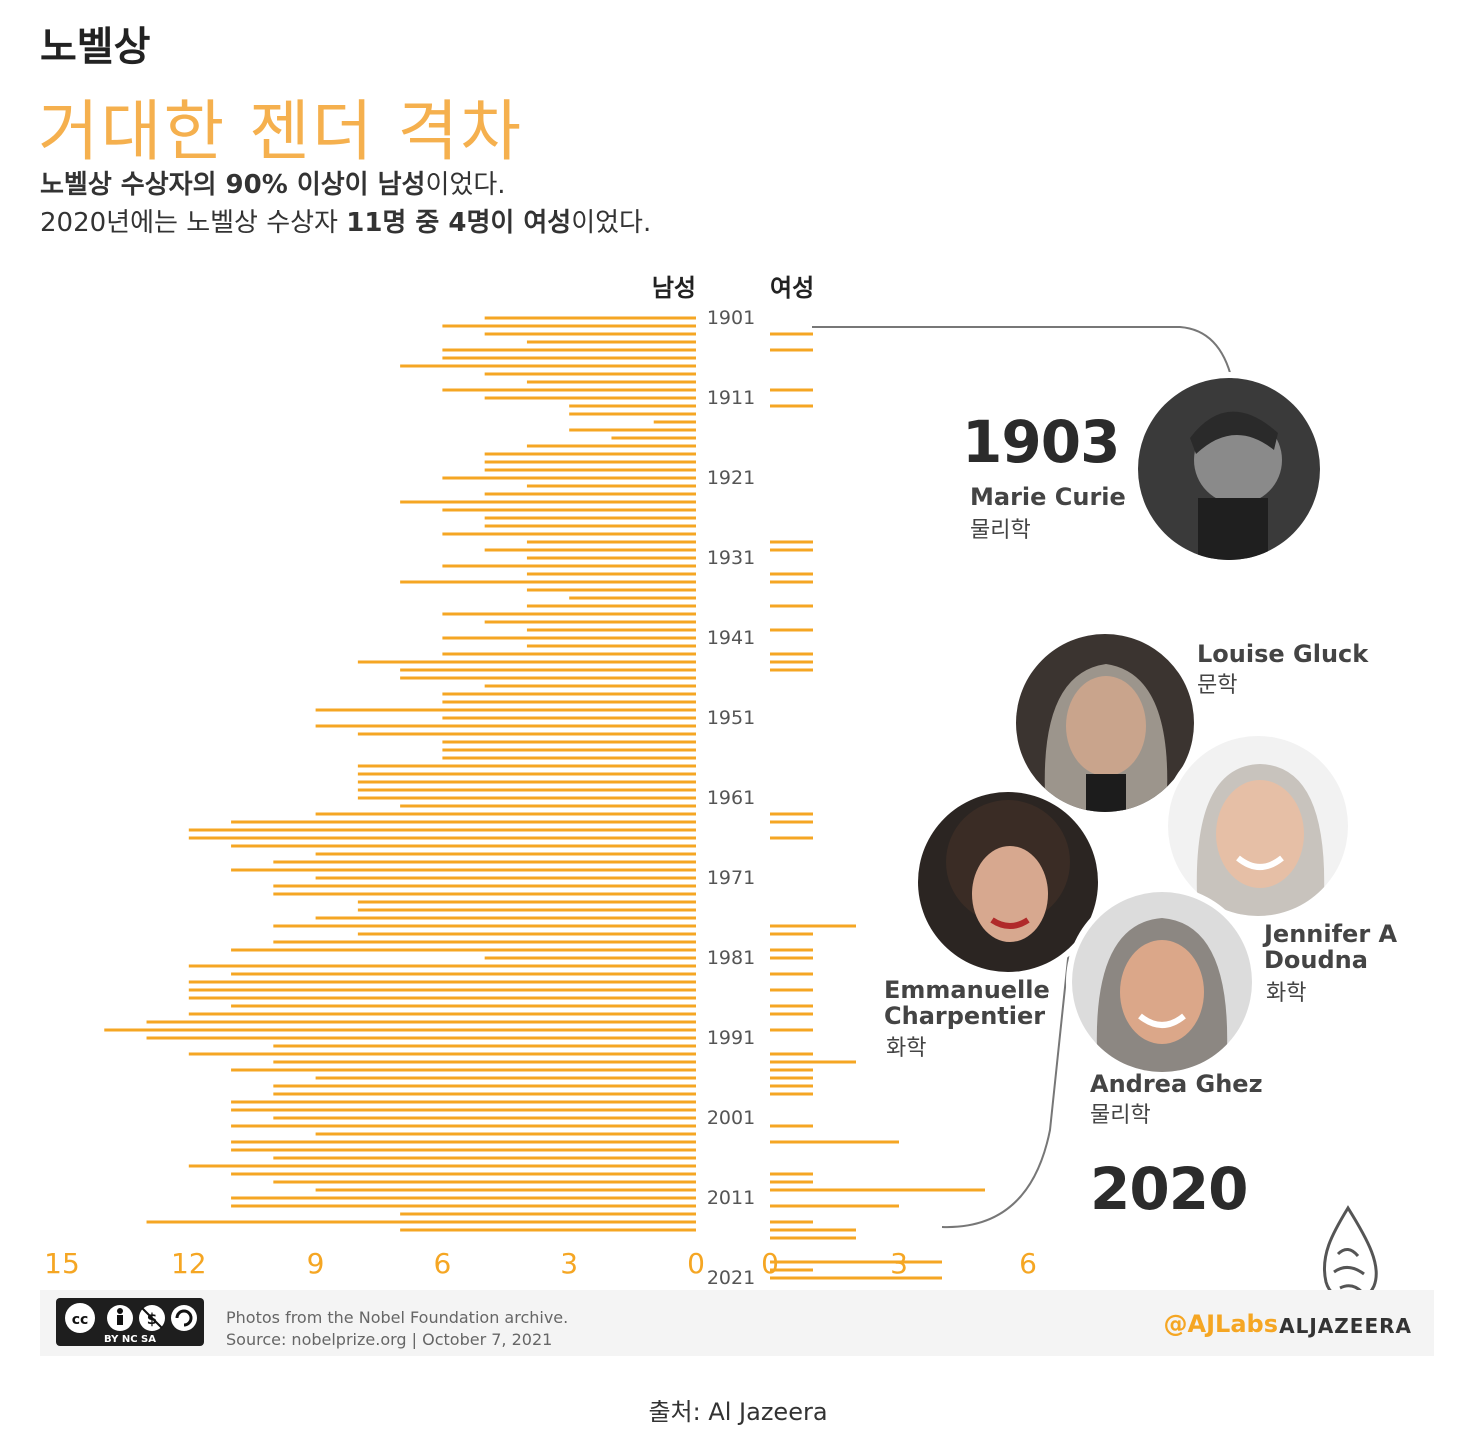  I want to click on louise-gluck-photo, so click(1105, 723).